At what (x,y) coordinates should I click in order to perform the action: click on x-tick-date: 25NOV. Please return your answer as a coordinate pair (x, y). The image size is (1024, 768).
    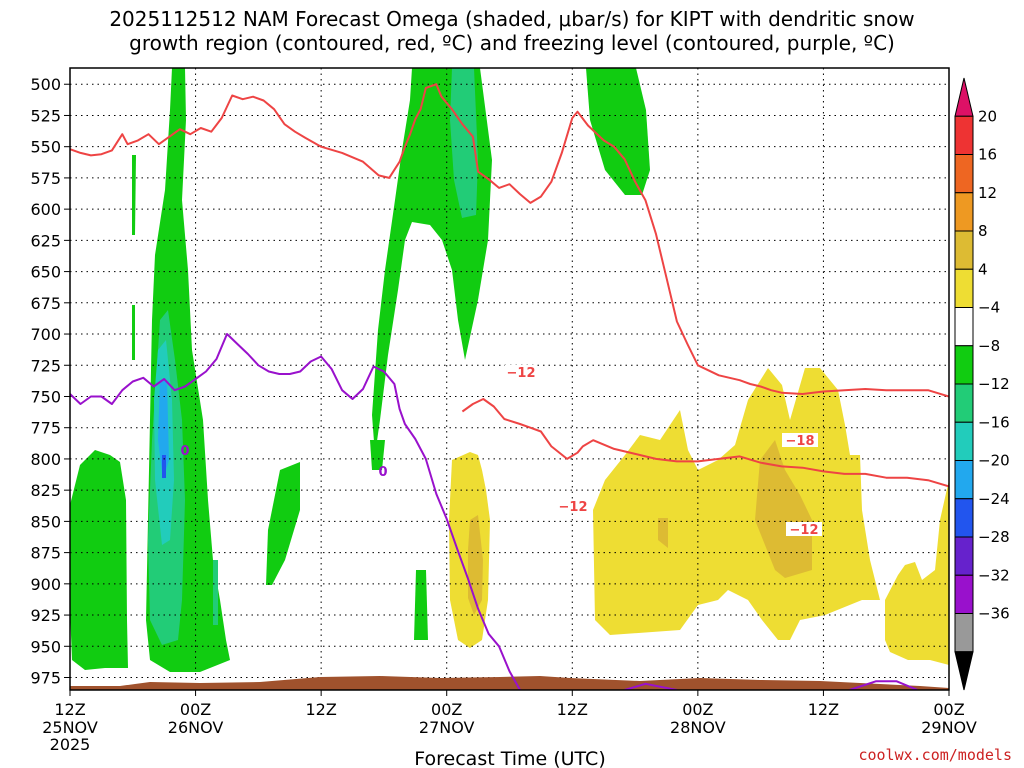
    Looking at the image, I should click on (70, 727).